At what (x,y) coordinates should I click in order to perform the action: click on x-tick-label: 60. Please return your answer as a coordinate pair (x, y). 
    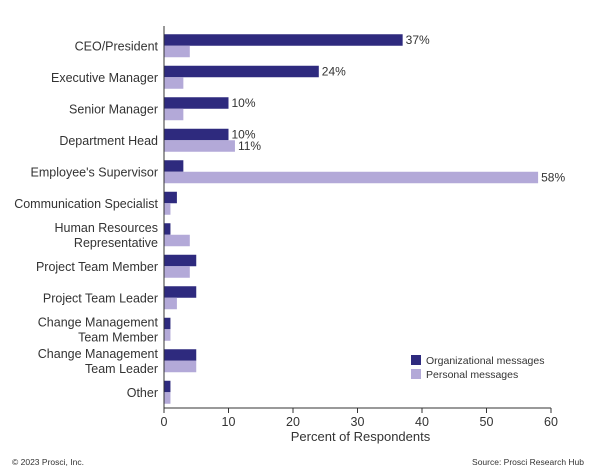
    Looking at the image, I should click on (551, 422).